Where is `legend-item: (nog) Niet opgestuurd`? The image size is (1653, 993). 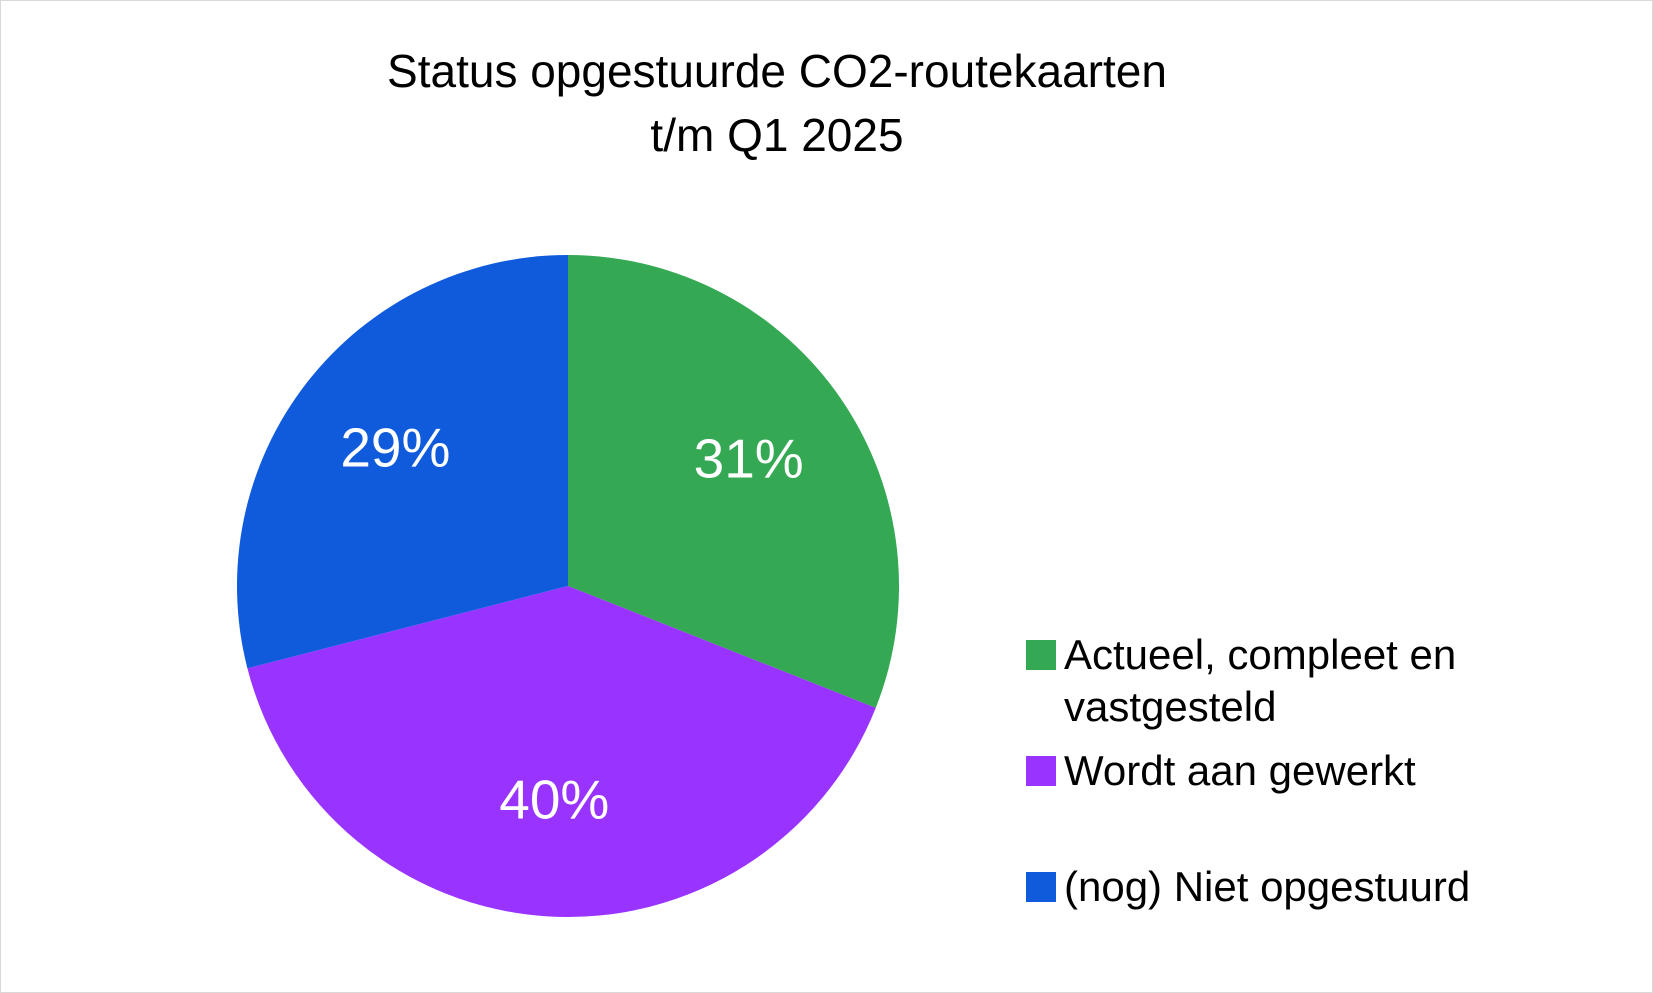
legend-item: (nog) Niet opgestuurd is located at coordinates (1276, 919).